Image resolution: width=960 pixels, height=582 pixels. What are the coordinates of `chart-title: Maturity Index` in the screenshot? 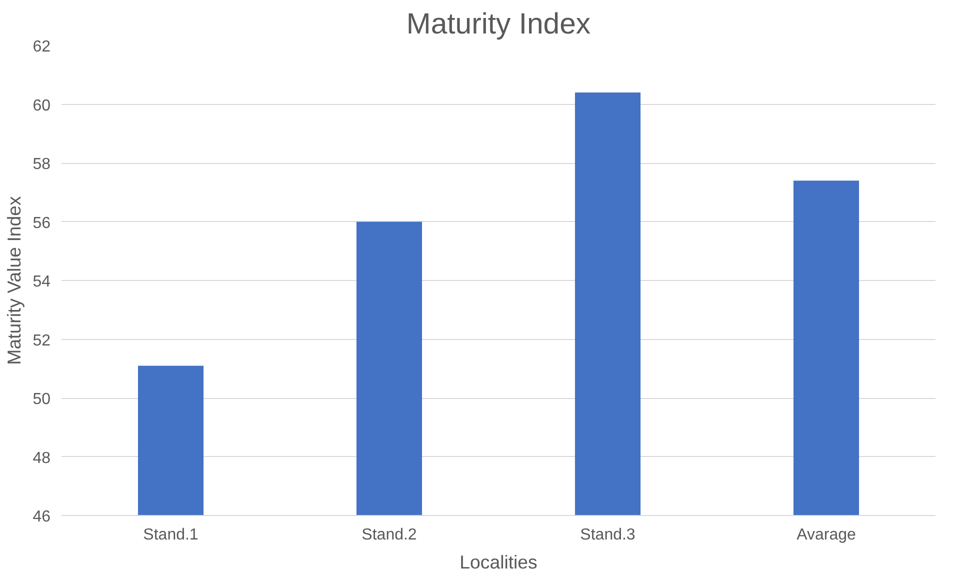 It's located at (498, 24).